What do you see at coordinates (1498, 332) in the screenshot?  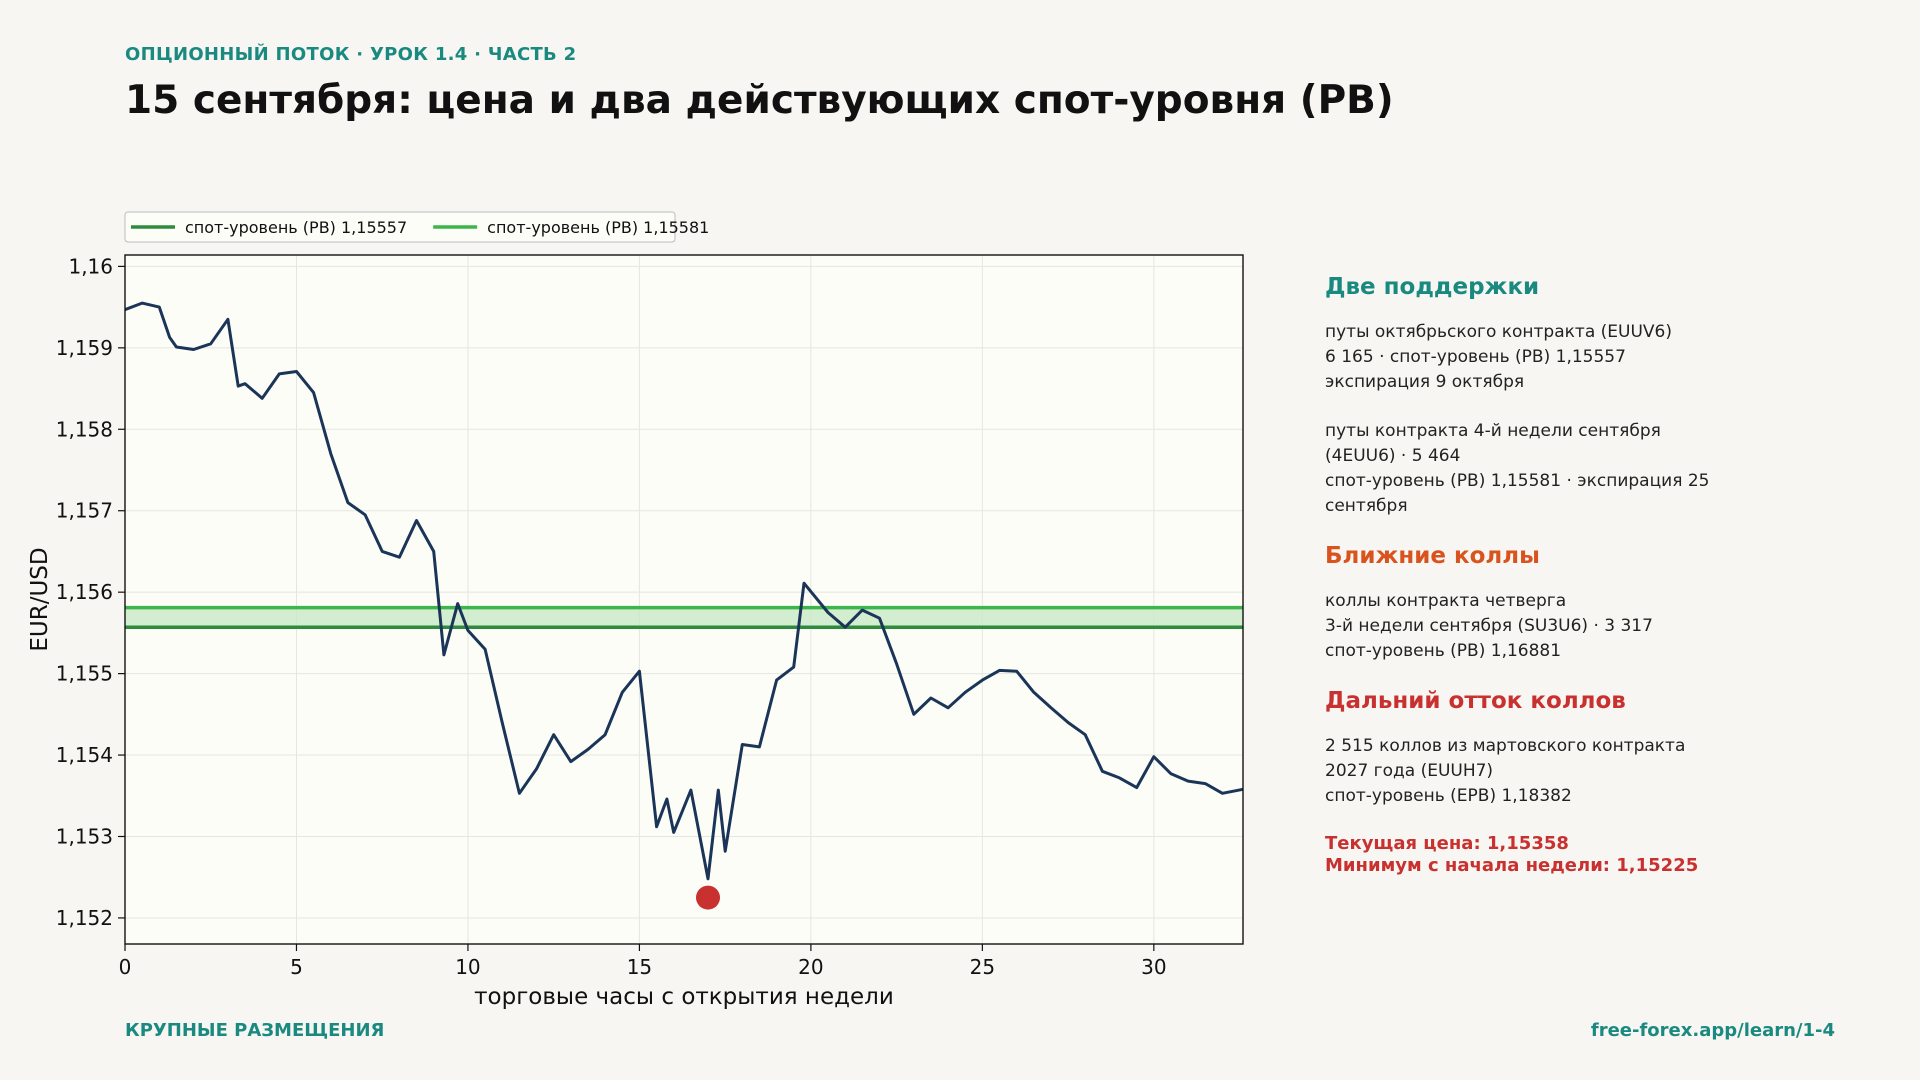 I see `text-line: путы октябрьского контракта (EUUV6)` at bounding box center [1498, 332].